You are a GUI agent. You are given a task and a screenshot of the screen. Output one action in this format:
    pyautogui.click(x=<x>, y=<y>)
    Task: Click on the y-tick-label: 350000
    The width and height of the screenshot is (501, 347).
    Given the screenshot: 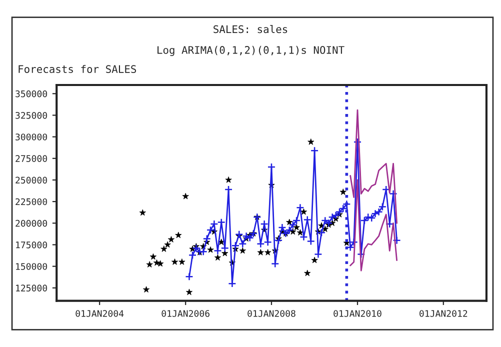 What is the action you would take?
    pyautogui.click(x=31, y=94)
    